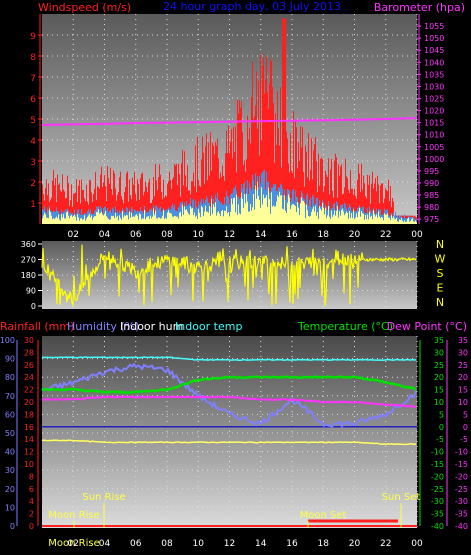 Image resolution: width=471 pixels, height=555 pixels. What do you see at coordinates (461, 476) in the screenshot?
I see `dewpoint-tick-label: -20` at bounding box center [461, 476].